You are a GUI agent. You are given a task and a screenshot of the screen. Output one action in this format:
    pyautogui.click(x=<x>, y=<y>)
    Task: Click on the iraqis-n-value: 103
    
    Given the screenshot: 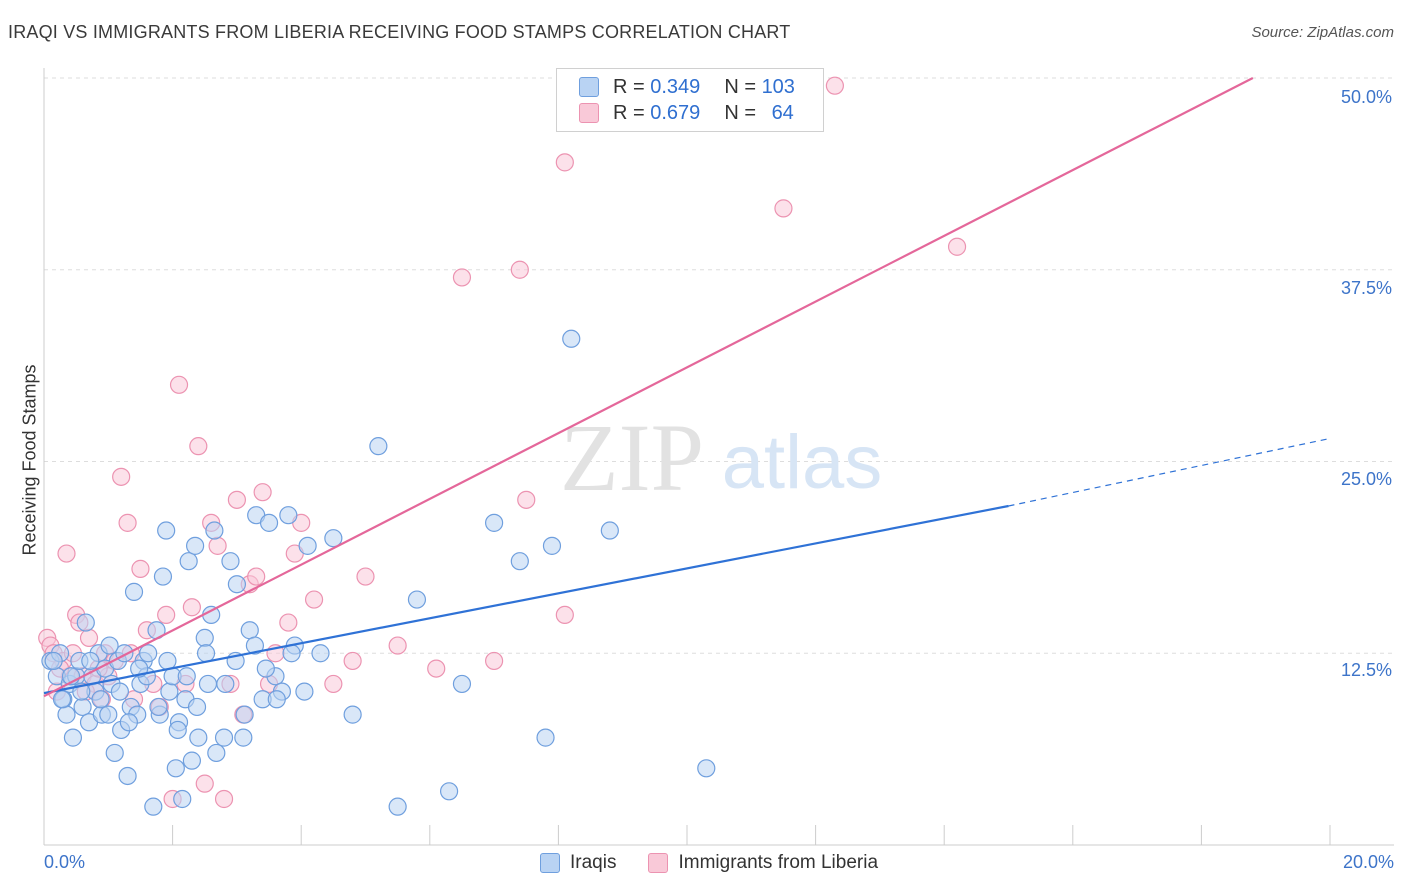 What is the action you would take?
    pyautogui.click(x=778, y=86)
    